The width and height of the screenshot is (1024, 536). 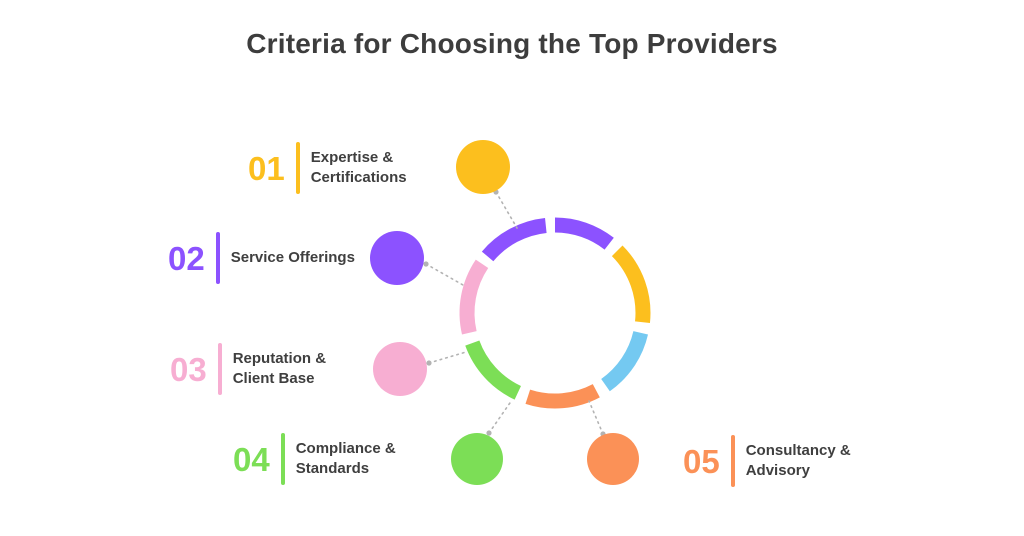 What do you see at coordinates (512, 43) in the screenshot?
I see `page-title: Criteria for Choosing the Top Providers` at bounding box center [512, 43].